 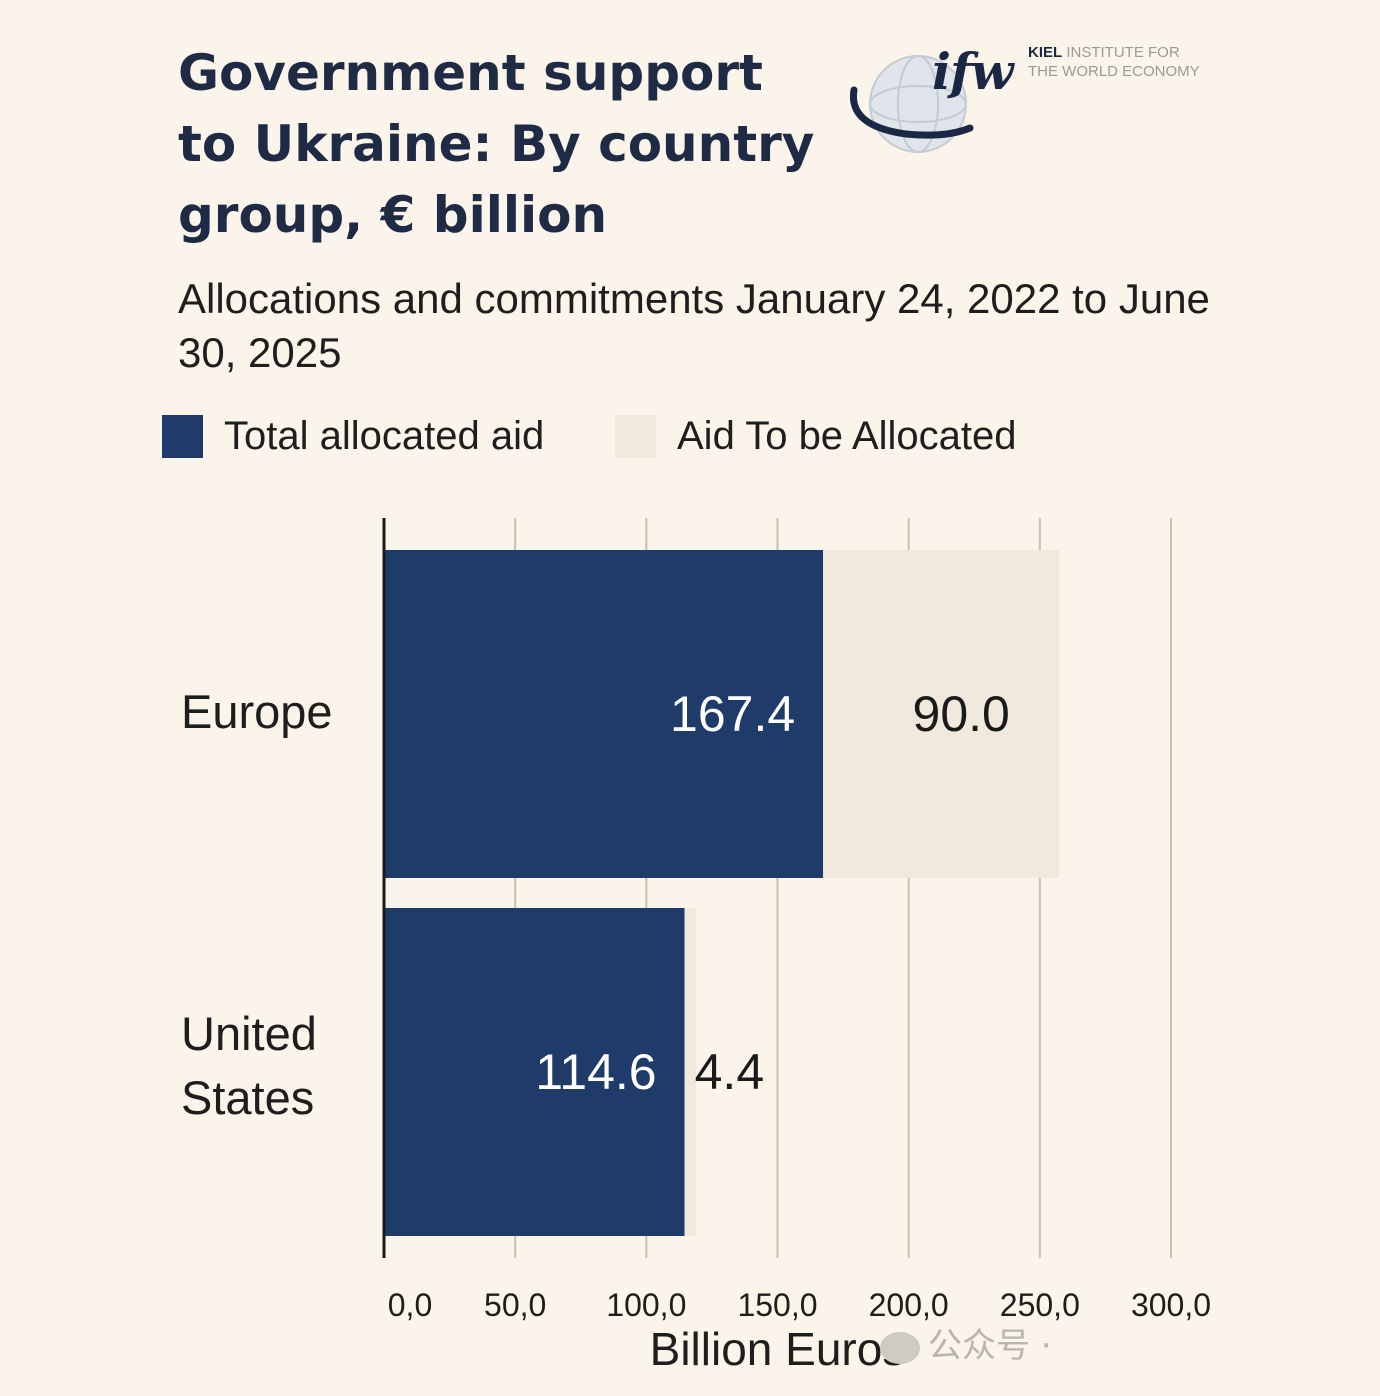 I want to click on logo-text-bold: KIEL, so click(x=1045, y=52).